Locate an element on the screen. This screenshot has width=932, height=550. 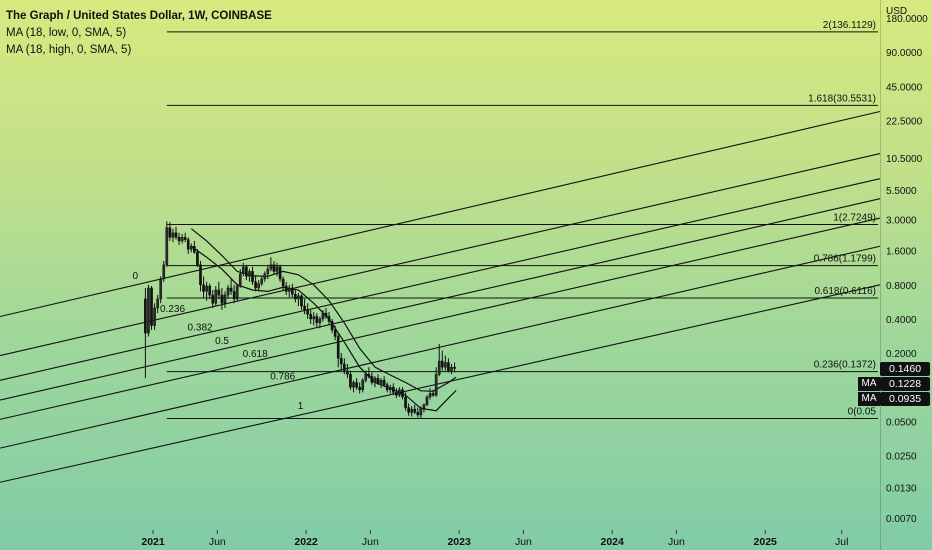
time-axis: 2021 Jun 2022 Jun 2023 Jun 2024 Jun 2025 Jul is located at coordinates (494, 539).